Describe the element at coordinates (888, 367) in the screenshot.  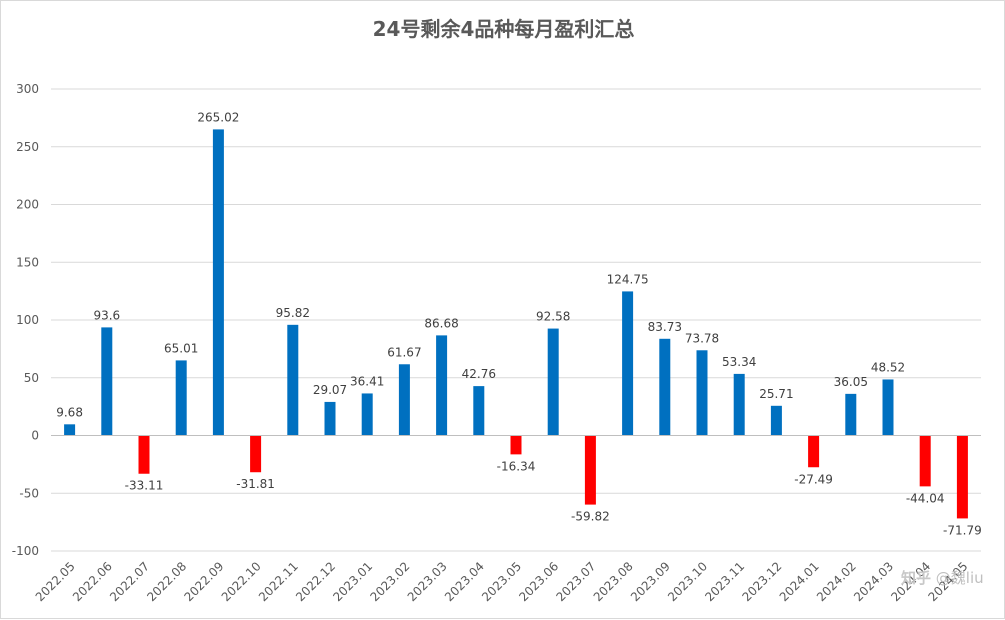
I see `data-label: 48.52` at that location.